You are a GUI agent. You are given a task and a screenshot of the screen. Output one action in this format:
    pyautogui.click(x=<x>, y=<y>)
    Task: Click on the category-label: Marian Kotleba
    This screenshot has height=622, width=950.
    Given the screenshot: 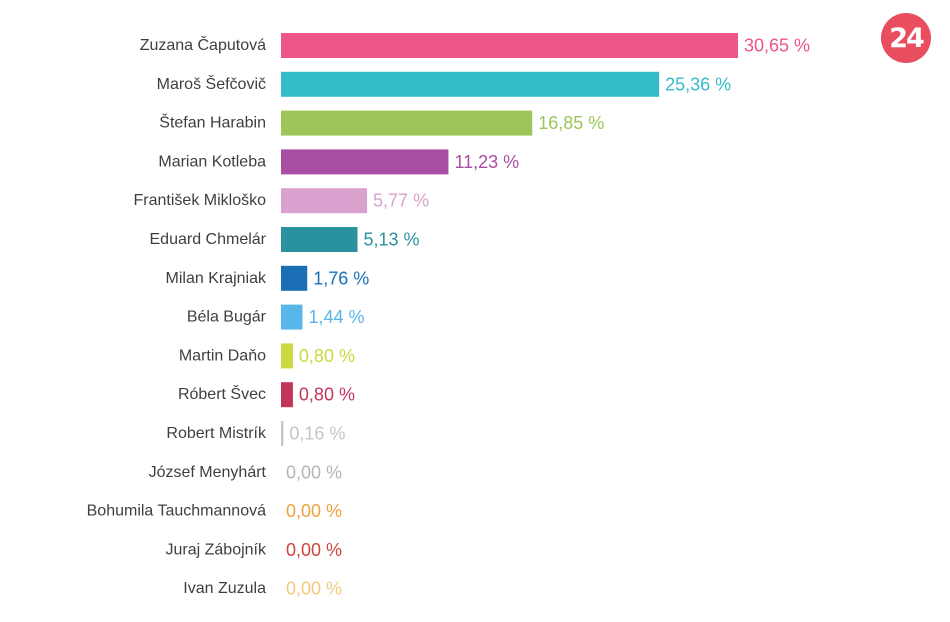 What is the action you would take?
    pyautogui.click(x=212, y=161)
    